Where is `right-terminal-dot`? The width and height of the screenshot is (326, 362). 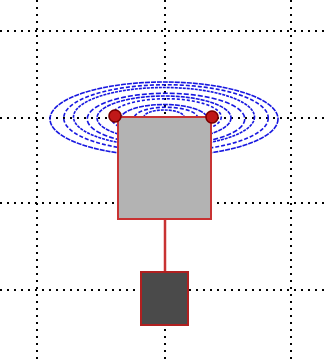
right-terminal-dot is located at coordinates (212, 117).